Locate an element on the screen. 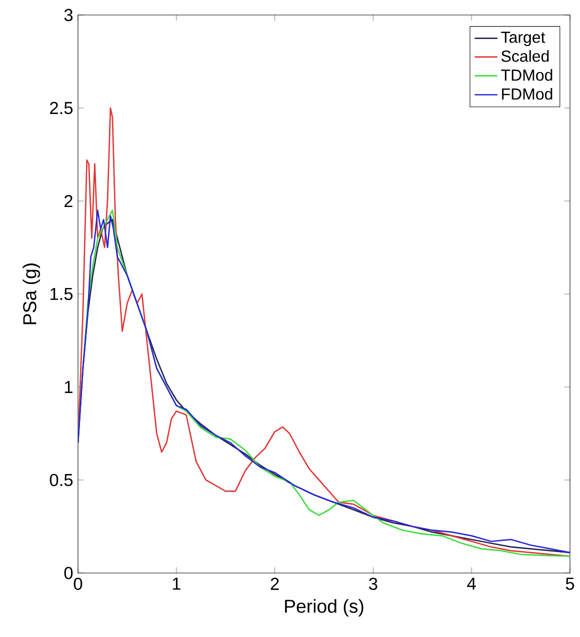  y-tick-label: 1 is located at coordinates (68, 387).